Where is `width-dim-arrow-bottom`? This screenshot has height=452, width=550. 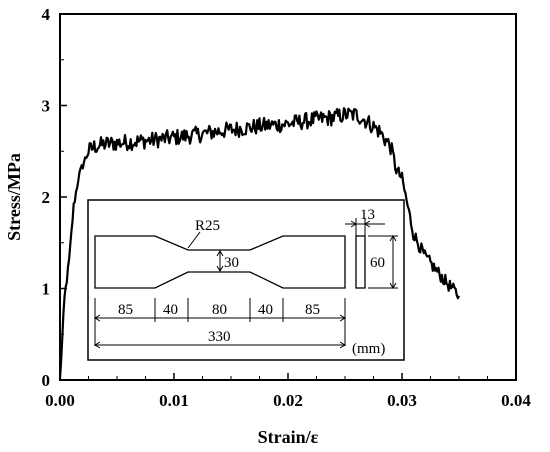 width-dim-arrow-bottom is located at coordinates (220, 268).